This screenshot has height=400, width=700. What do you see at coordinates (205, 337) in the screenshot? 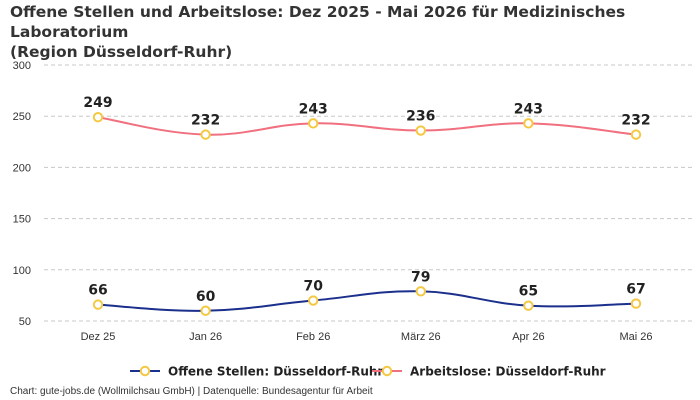
I see `x-tick-label: Jan 26` at bounding box center [205, 337].